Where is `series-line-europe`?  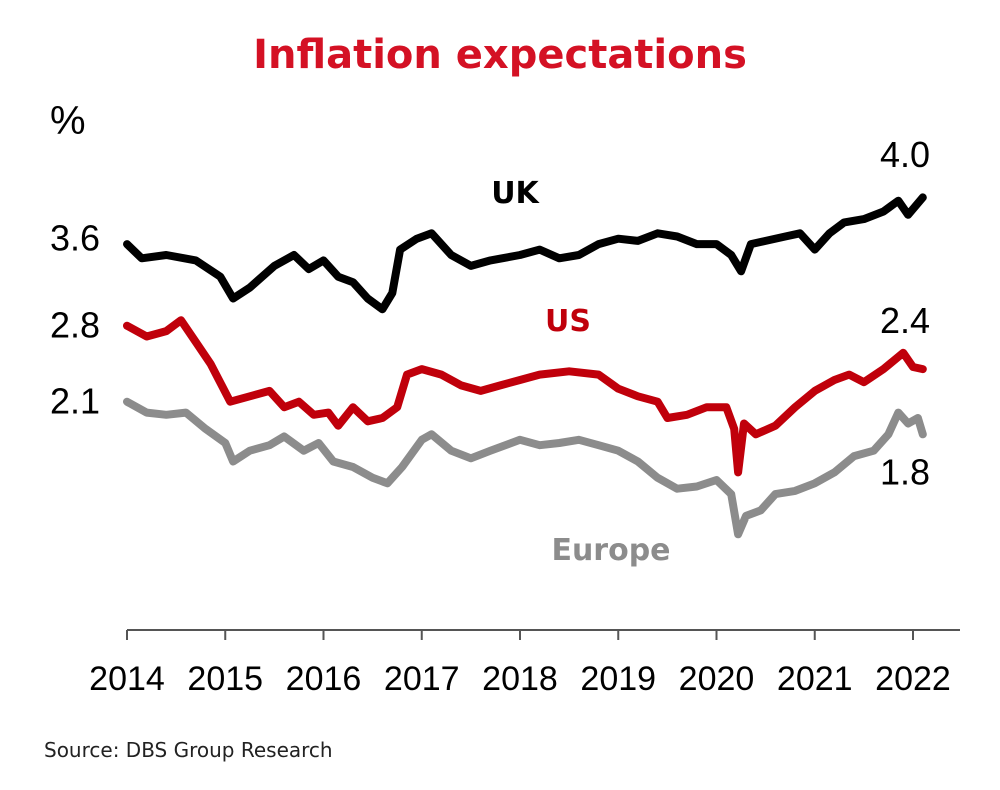 series-line-europe is located at coordinates (525, 468).